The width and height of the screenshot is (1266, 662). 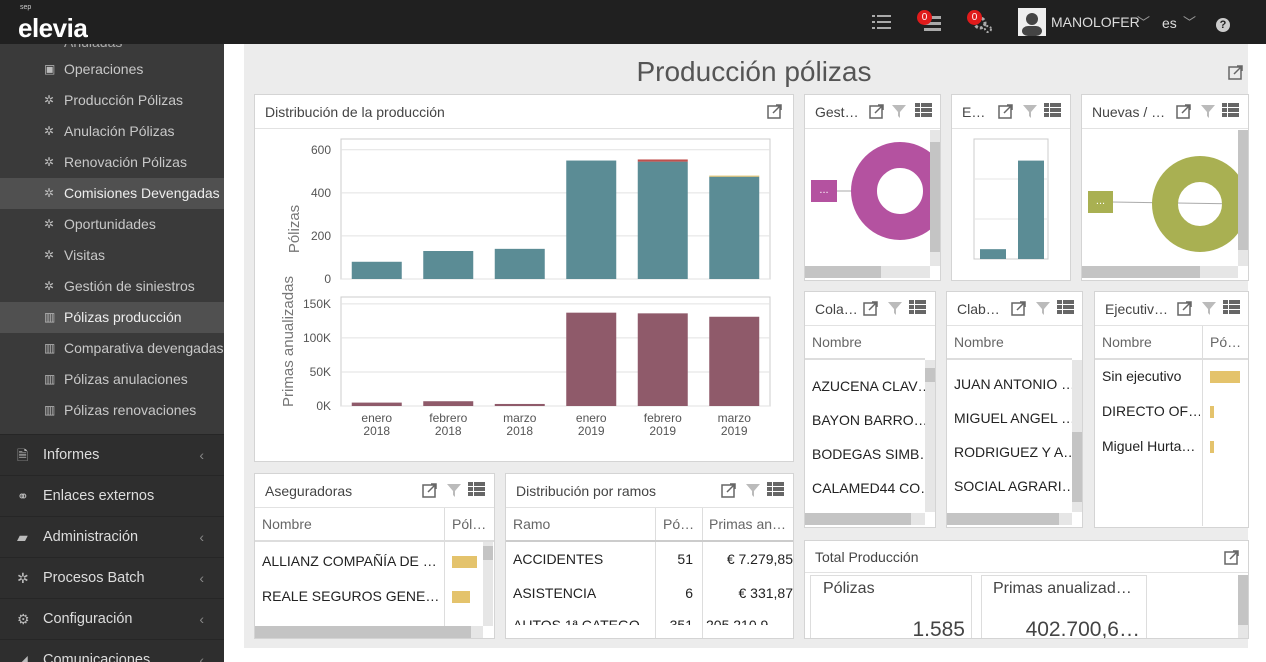 I want to click on table-cell: 351, so click(x=681, y=621).